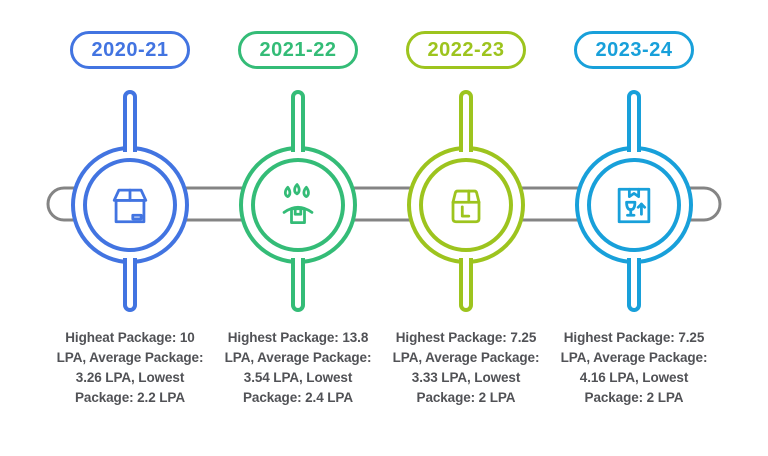 Image resolution: width=768 pixels, height=456 pixels. I want to click on band-left-cap, so click(55, 204).